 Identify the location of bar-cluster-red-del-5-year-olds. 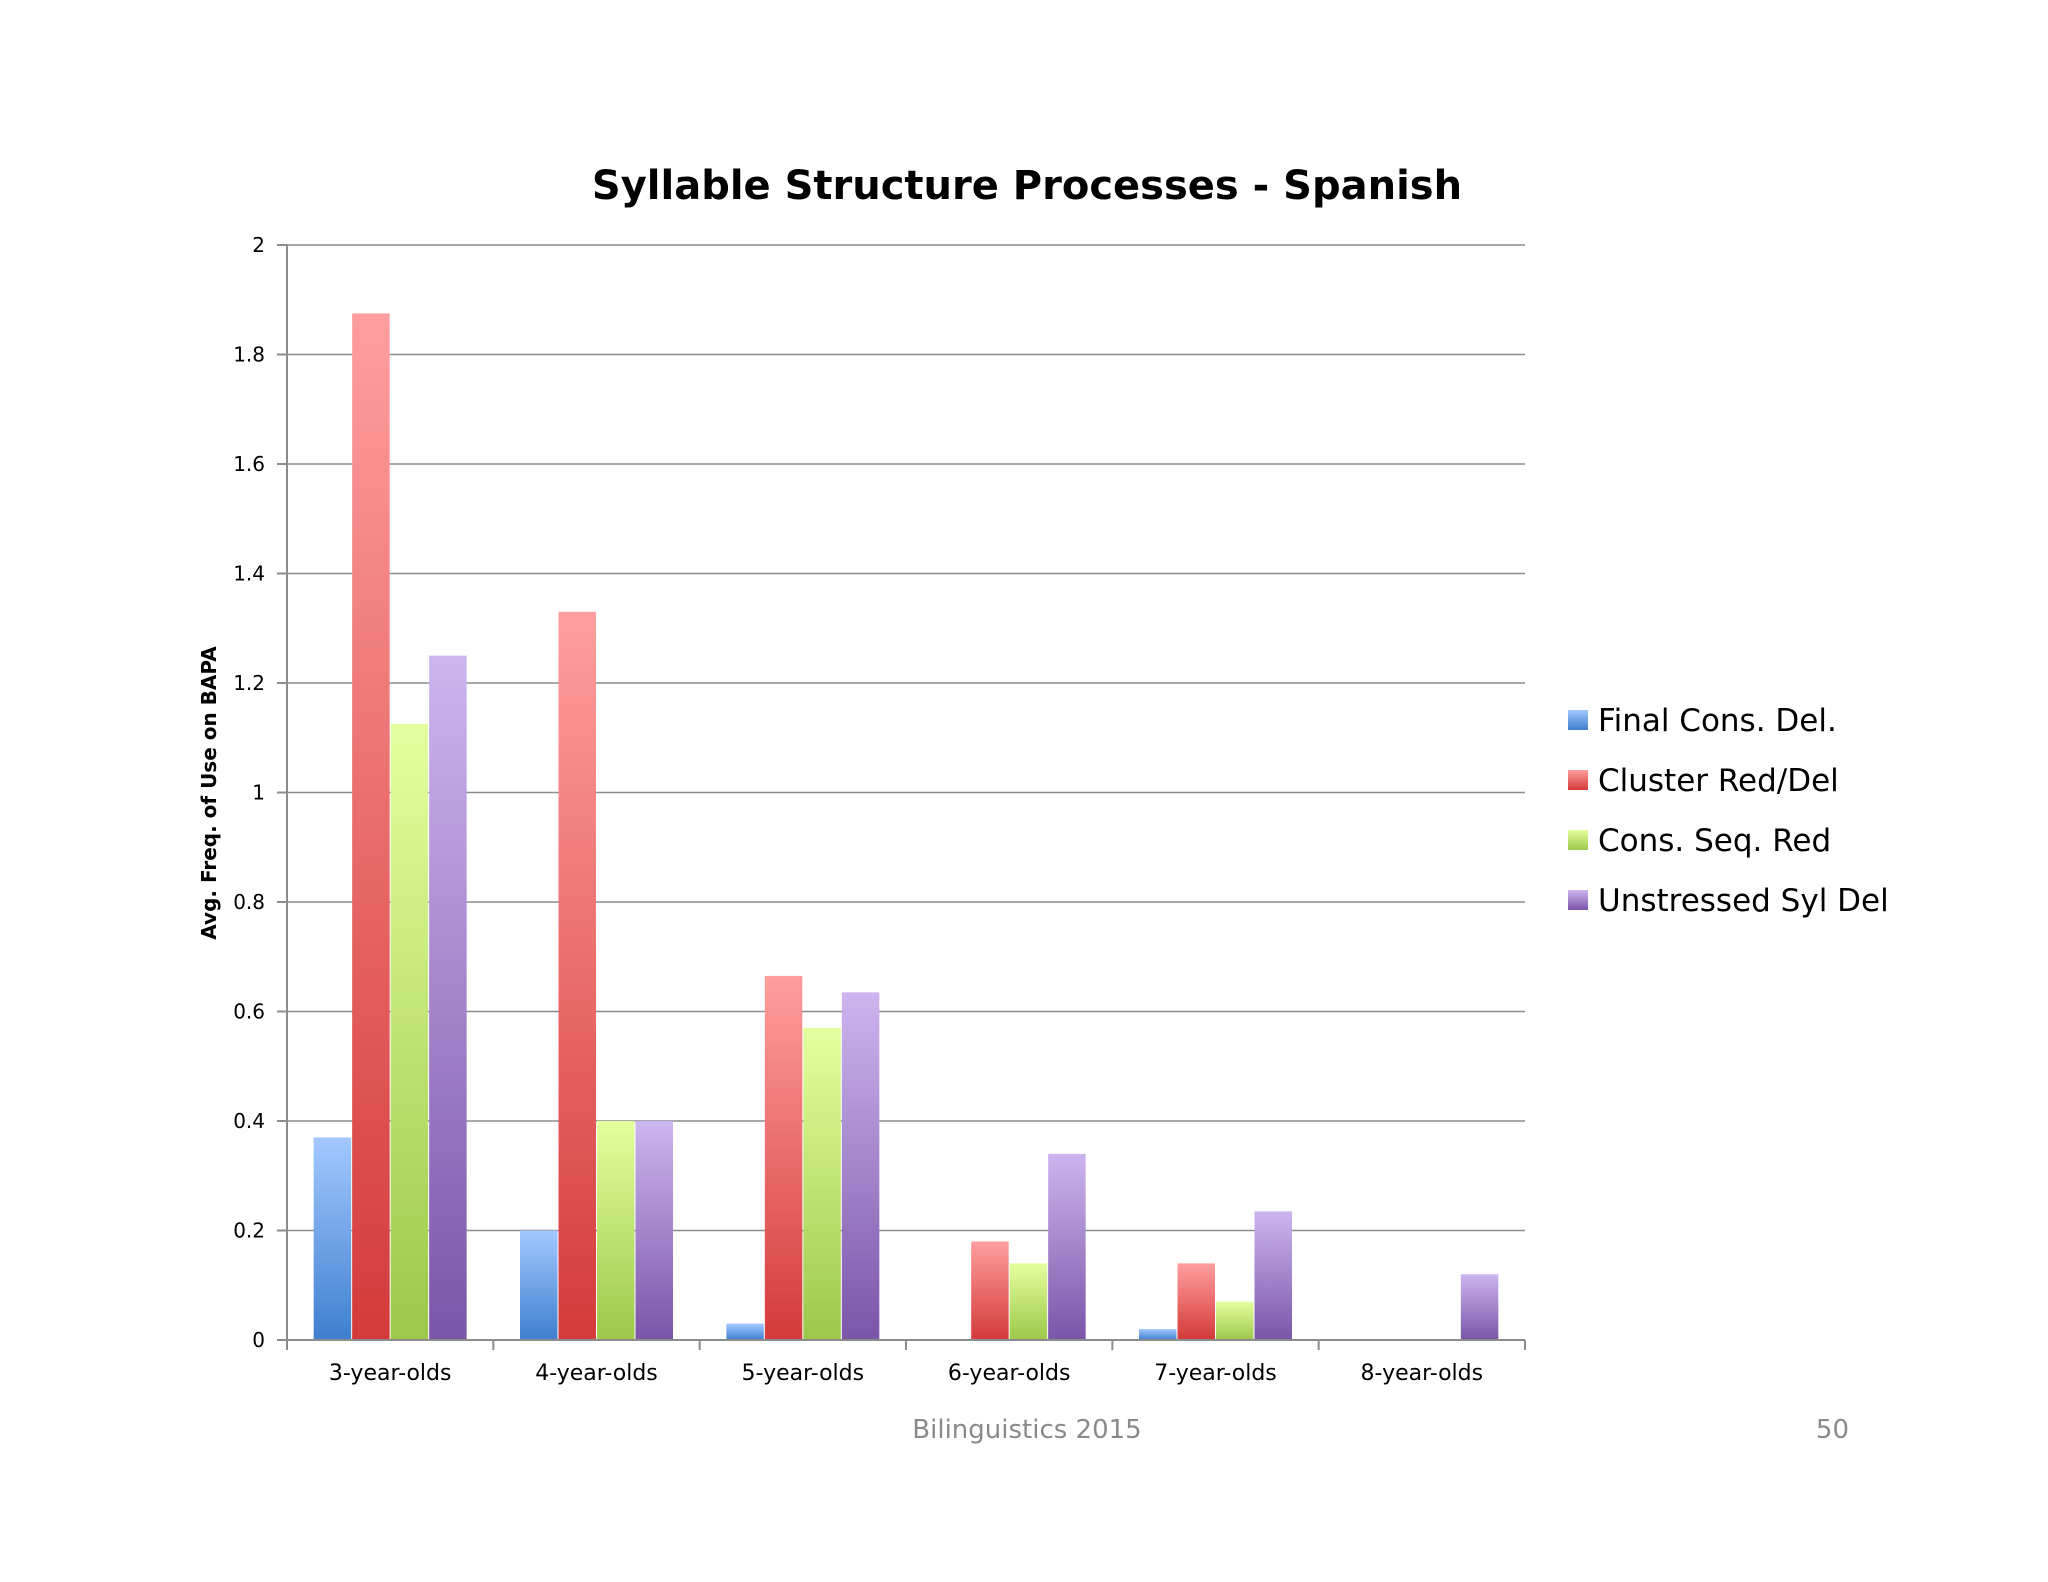
(783, 1157).